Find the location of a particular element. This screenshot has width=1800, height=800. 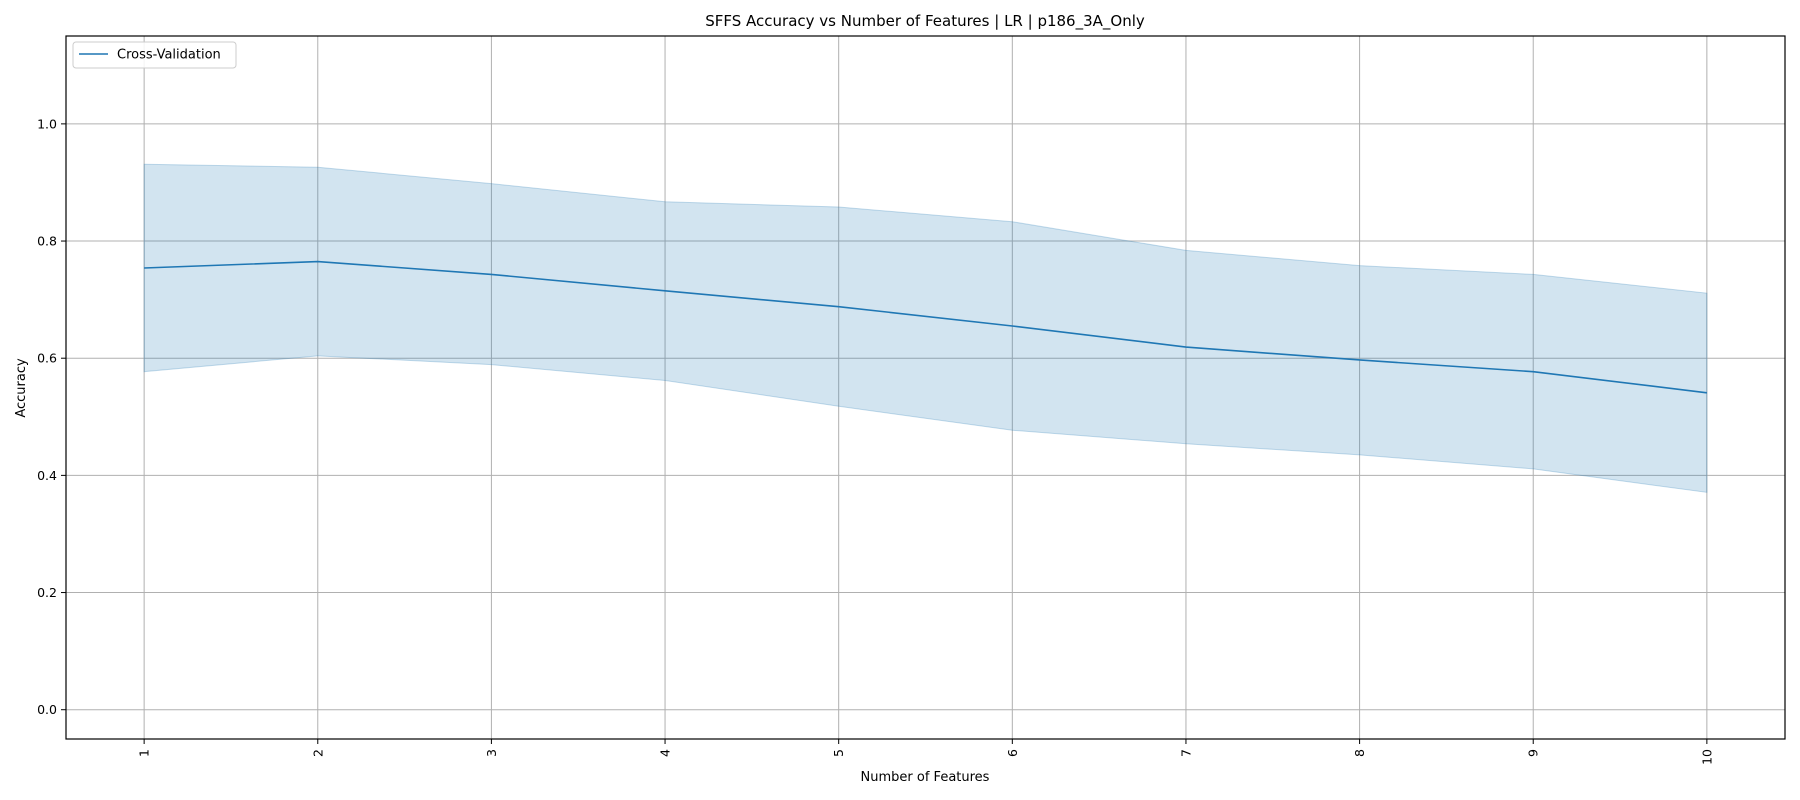

y-tick-label: 0.8 is located at coordinates (47, 241).